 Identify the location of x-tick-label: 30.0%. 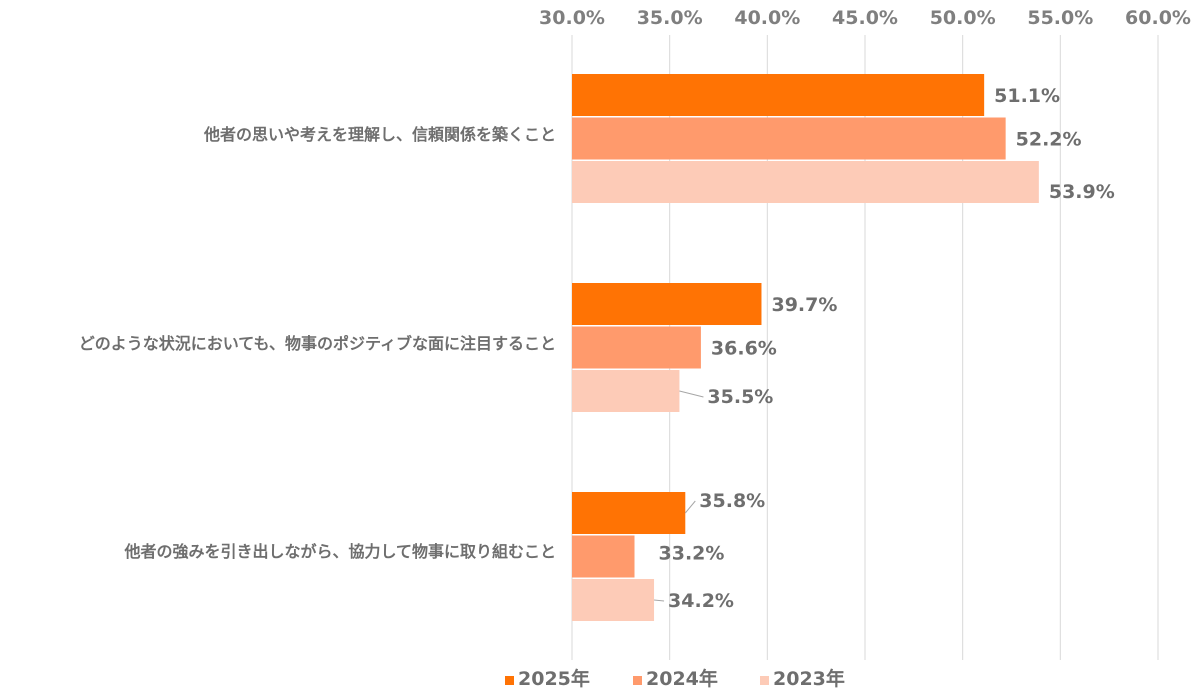
(572, 18).